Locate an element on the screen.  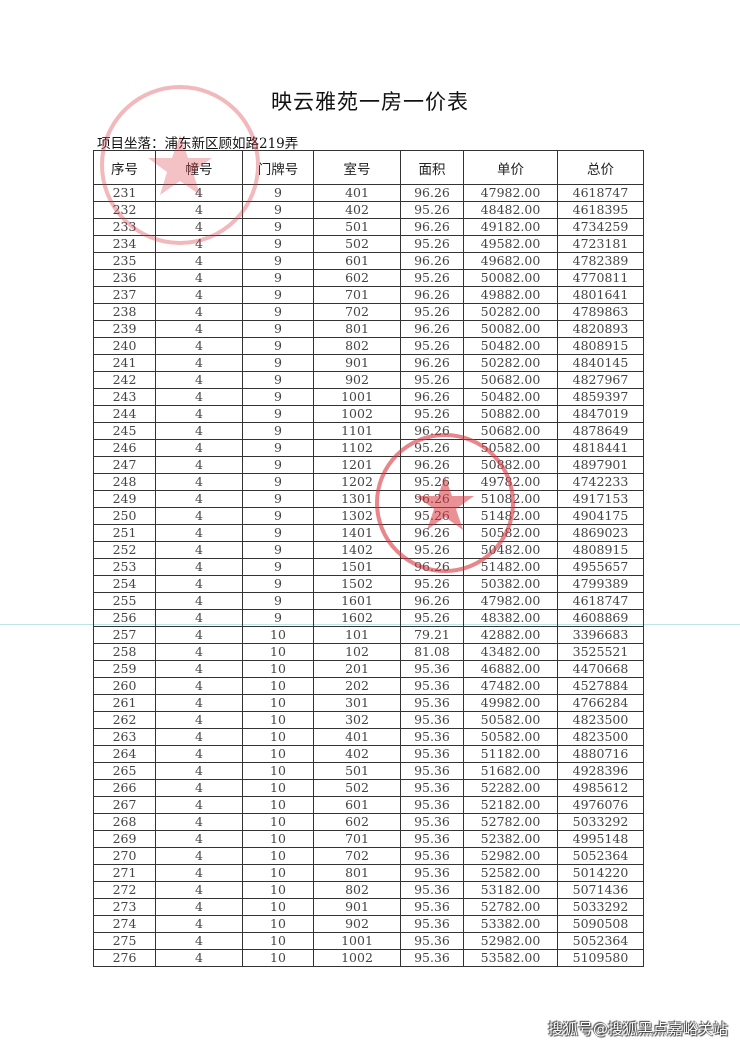
table-cell: 4928396 is located at coordinates (600, 771).